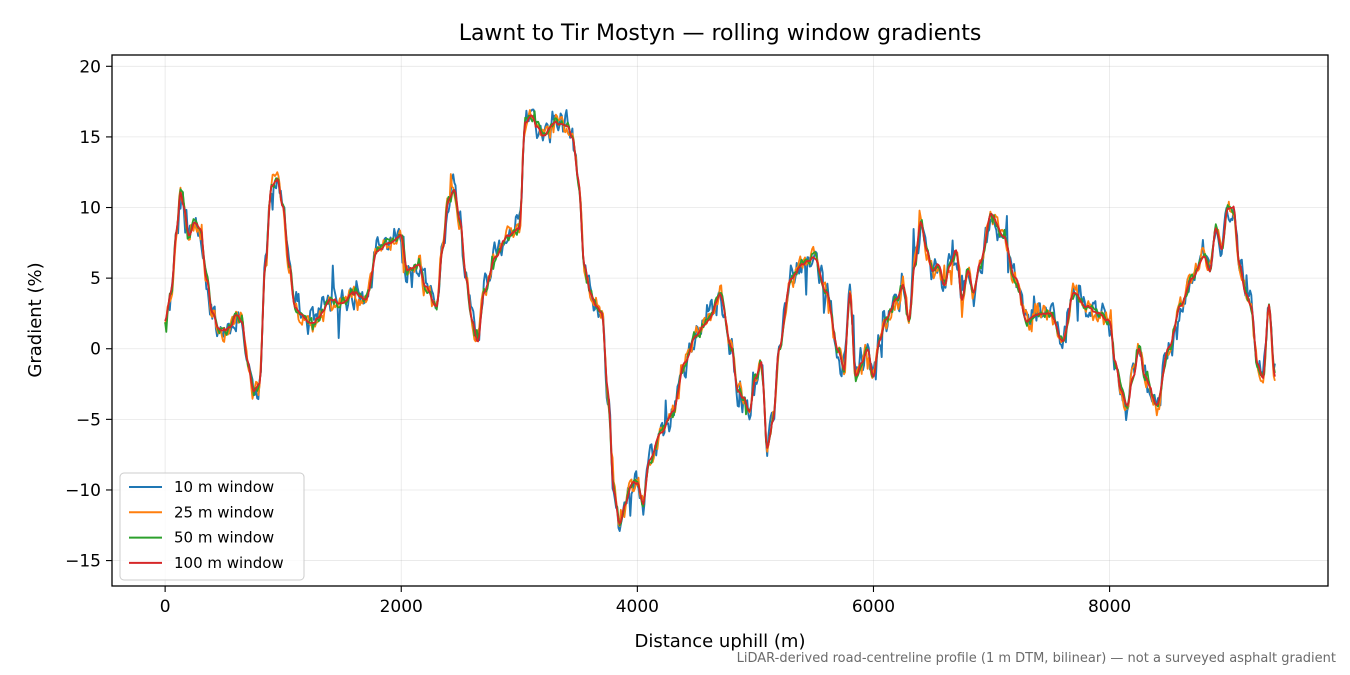 Image resolution: width=1350 pixels, height=675 pixels. Describe the element at coordinates (83, 491) in the screenshot. I see `y-tick-label: −10` at that location.